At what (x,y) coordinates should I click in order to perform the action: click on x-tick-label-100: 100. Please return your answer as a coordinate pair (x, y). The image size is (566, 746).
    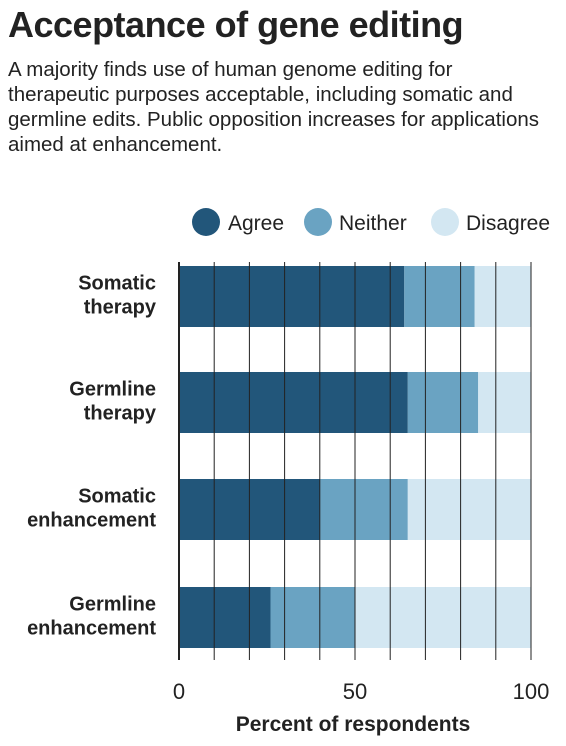
    Looking at the image, I should click on (531, 691).